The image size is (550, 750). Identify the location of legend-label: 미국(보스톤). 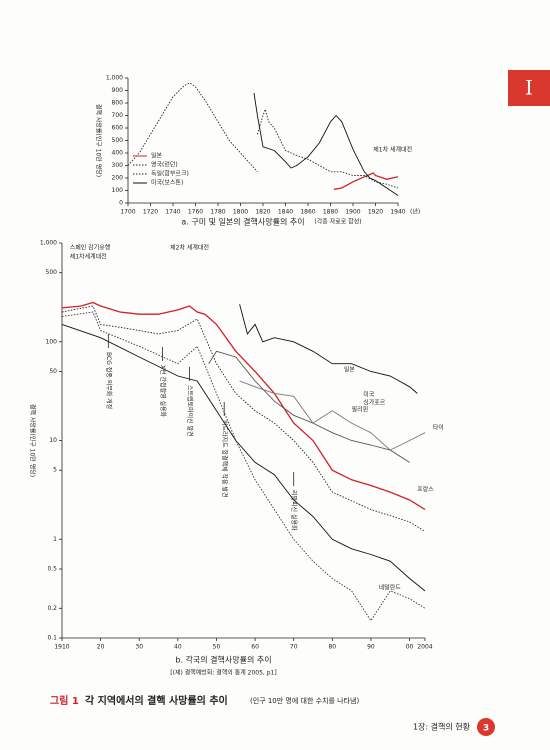
(167, 183).